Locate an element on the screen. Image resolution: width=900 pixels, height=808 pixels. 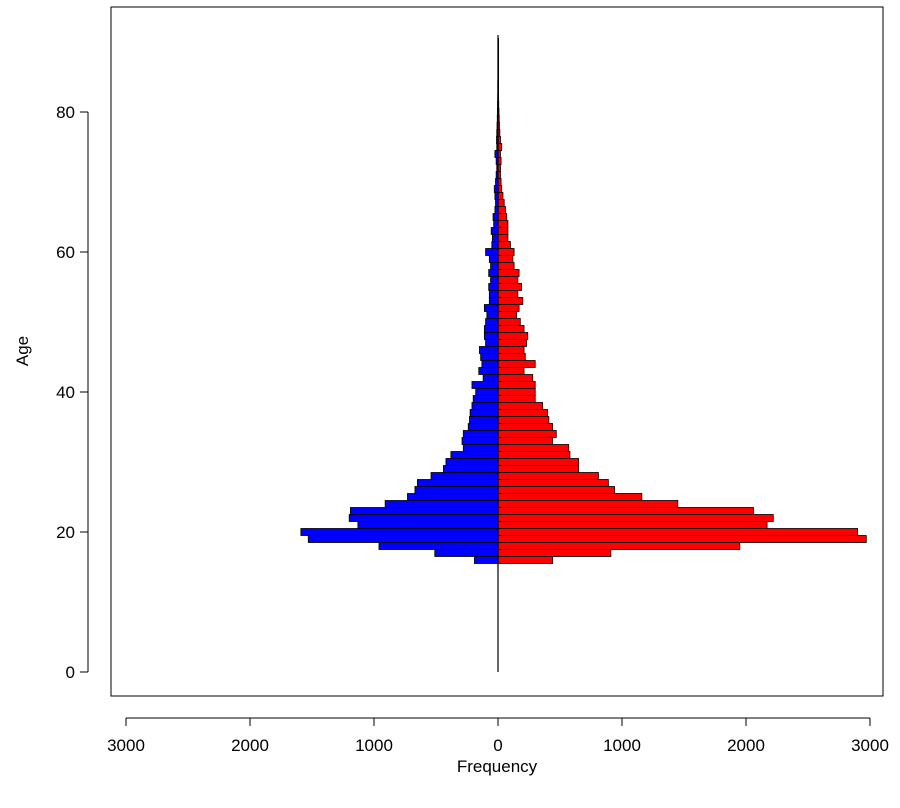
y-axis-title: Age is located at coordinates (22, 351).